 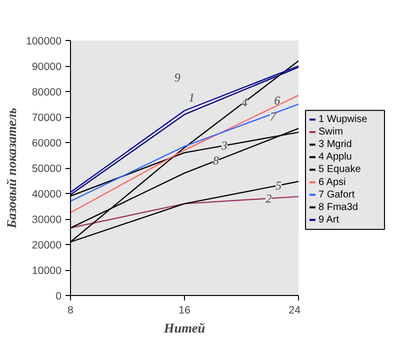 I want to click on x-tick-label: 8, so click(x=71, y=310).